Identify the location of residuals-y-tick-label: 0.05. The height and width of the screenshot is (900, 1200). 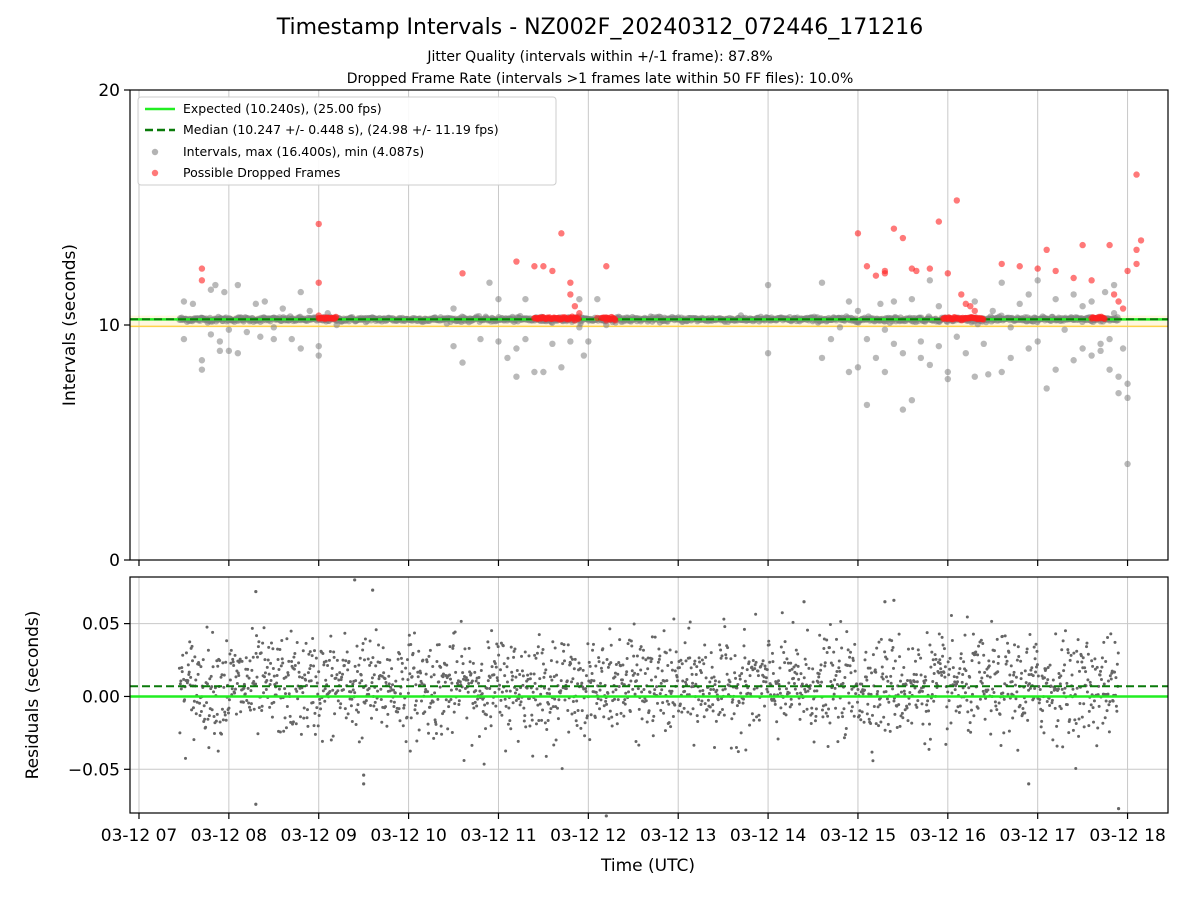
(101, 625).